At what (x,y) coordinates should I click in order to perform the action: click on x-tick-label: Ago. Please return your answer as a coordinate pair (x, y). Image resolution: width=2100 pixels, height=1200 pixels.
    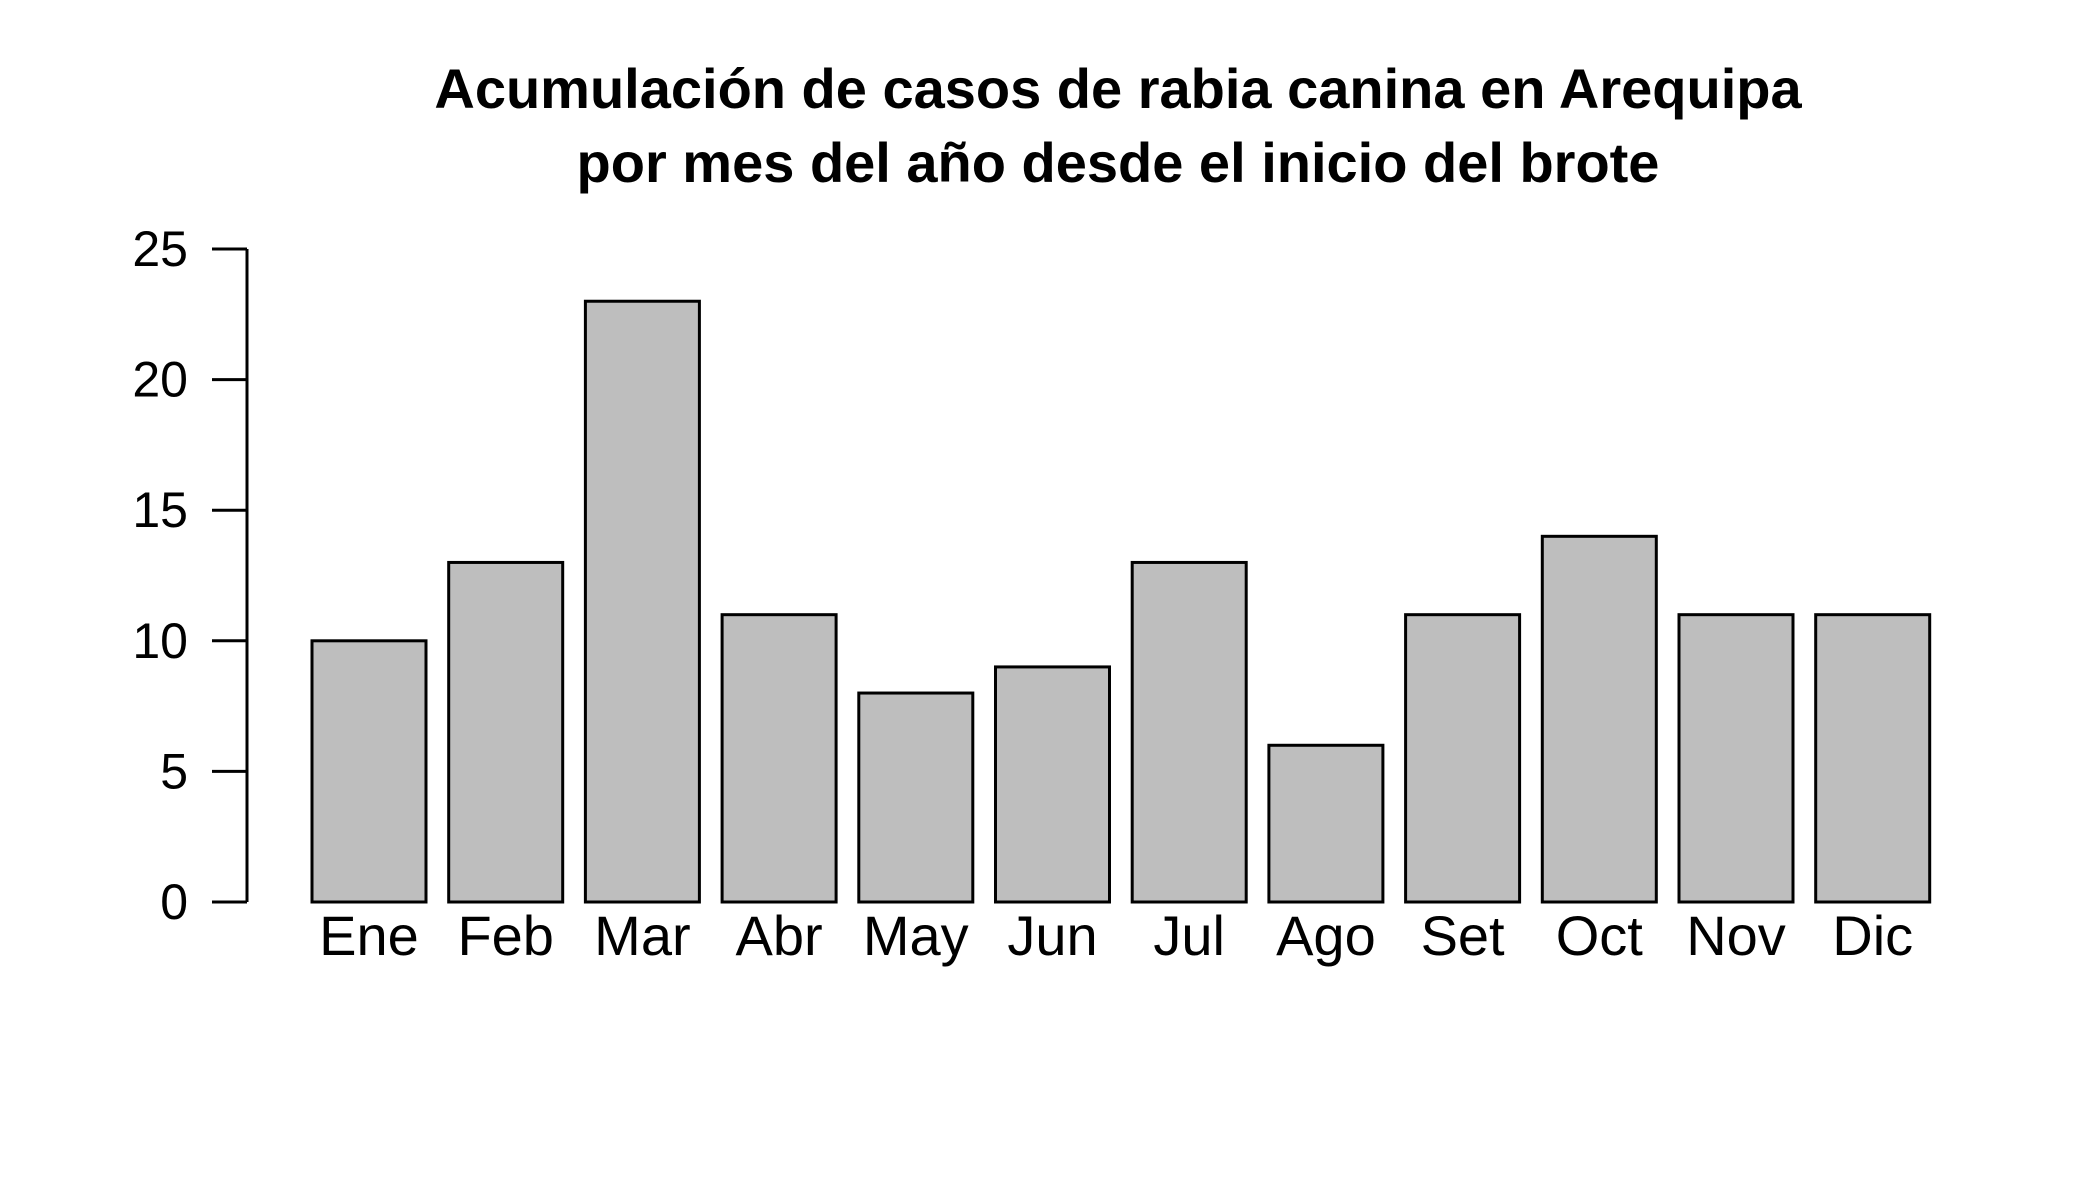
    Looking at the image, I should click on (1326, 935).